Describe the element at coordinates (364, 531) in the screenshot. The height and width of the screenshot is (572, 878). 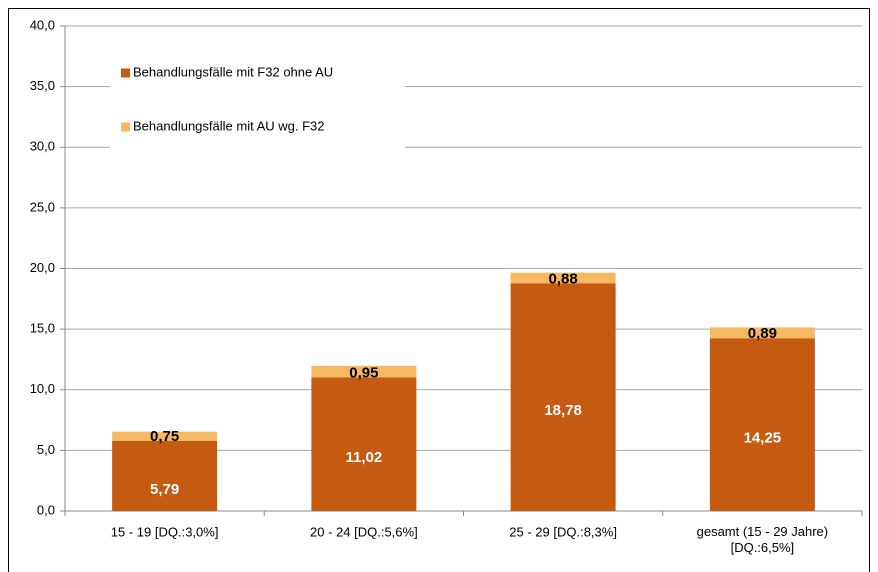
I see `x-tick-label: 20 - 24 [DQ.:5,6%]` at that location.